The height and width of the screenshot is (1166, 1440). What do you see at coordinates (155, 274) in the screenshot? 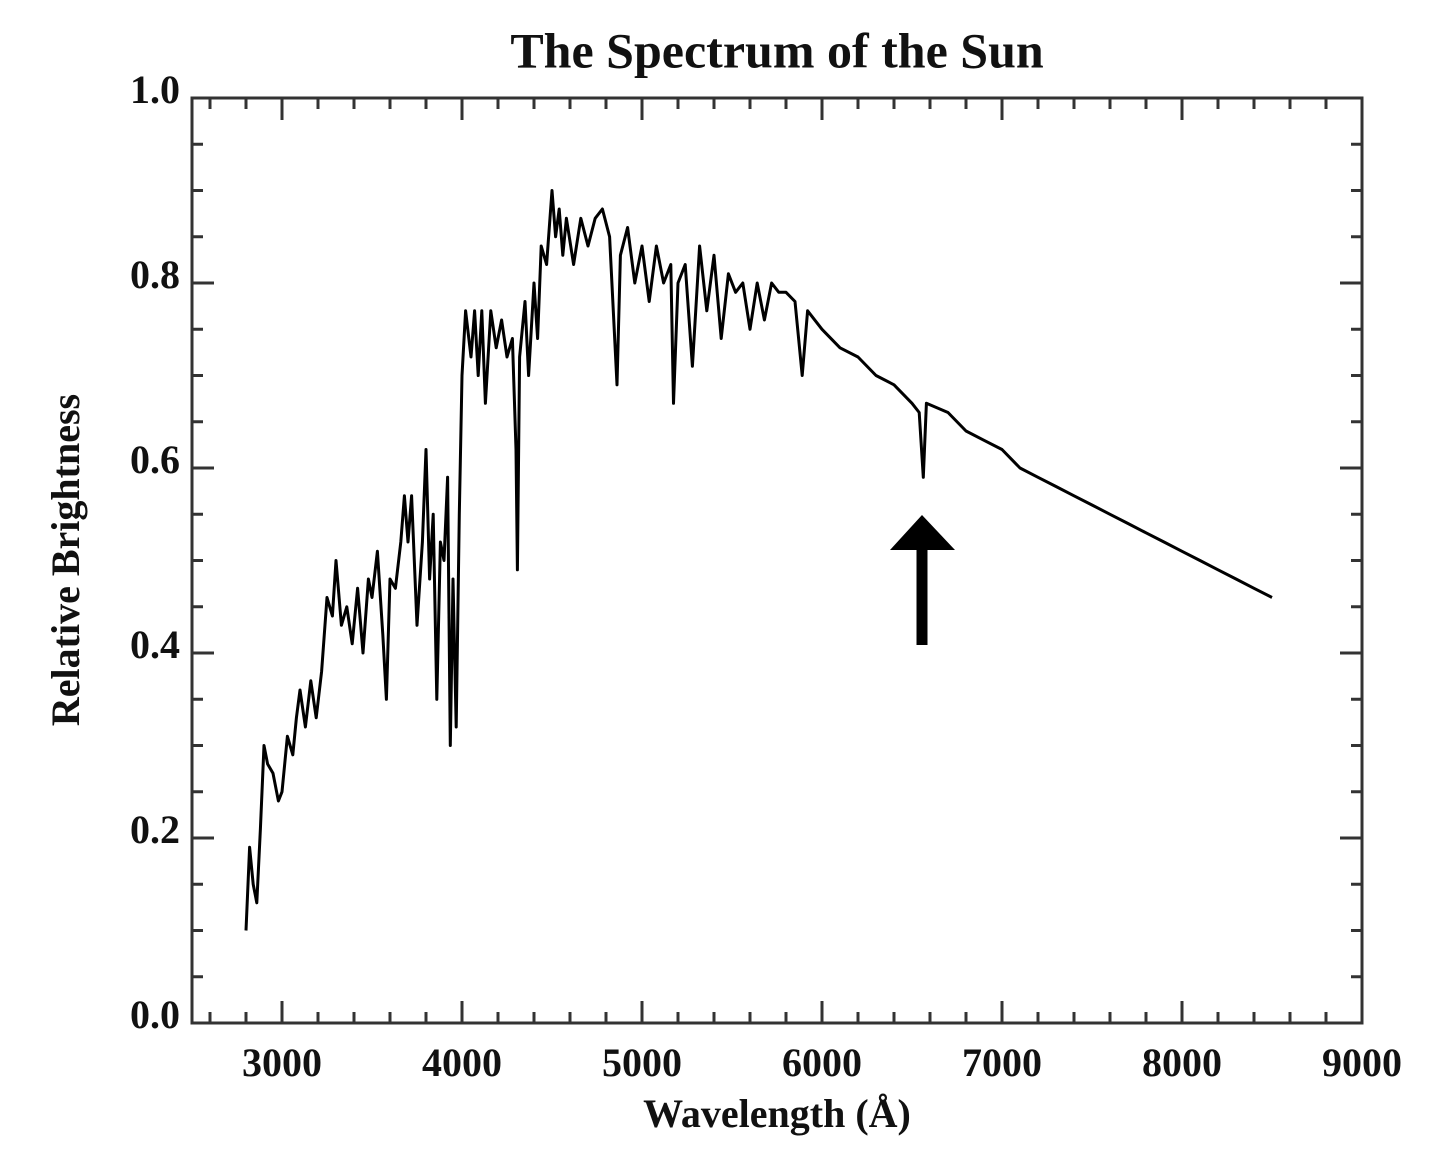
I see `y-tick-label: 0.8` at bounding box center [155, 274].